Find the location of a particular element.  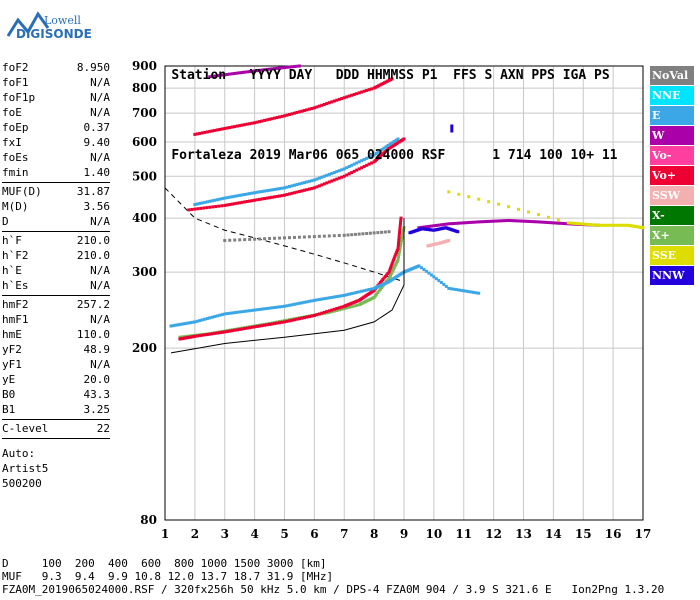

x-tick-label: 16 is located at coordinates (613, 534).